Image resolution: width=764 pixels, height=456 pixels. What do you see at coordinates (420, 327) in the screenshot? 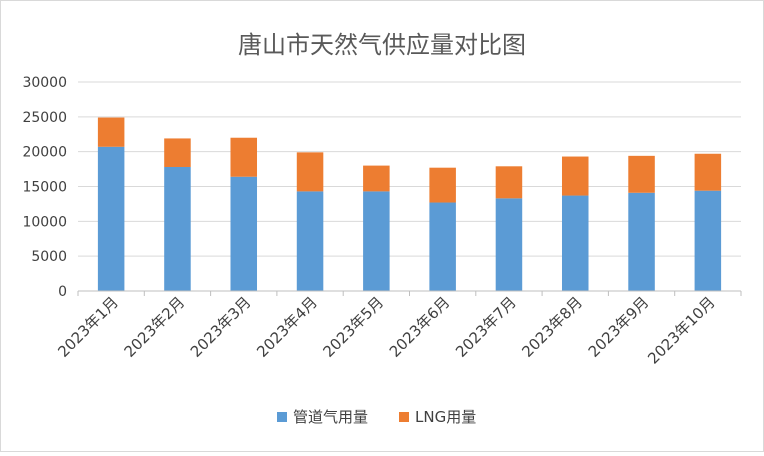
I see `x-tick-label: 2023年6月` at bounding box center [420, 327].